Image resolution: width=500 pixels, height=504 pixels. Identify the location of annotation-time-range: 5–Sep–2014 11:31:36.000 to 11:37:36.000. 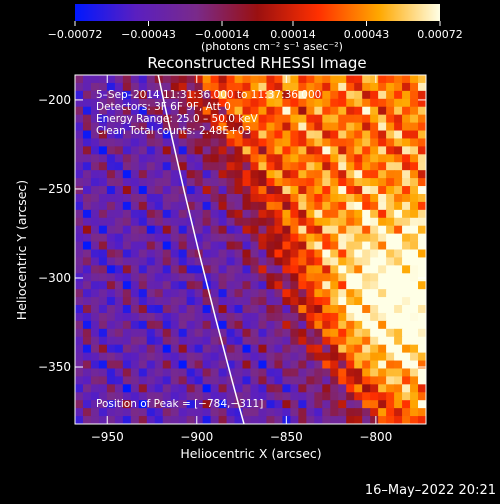
(208, 95).